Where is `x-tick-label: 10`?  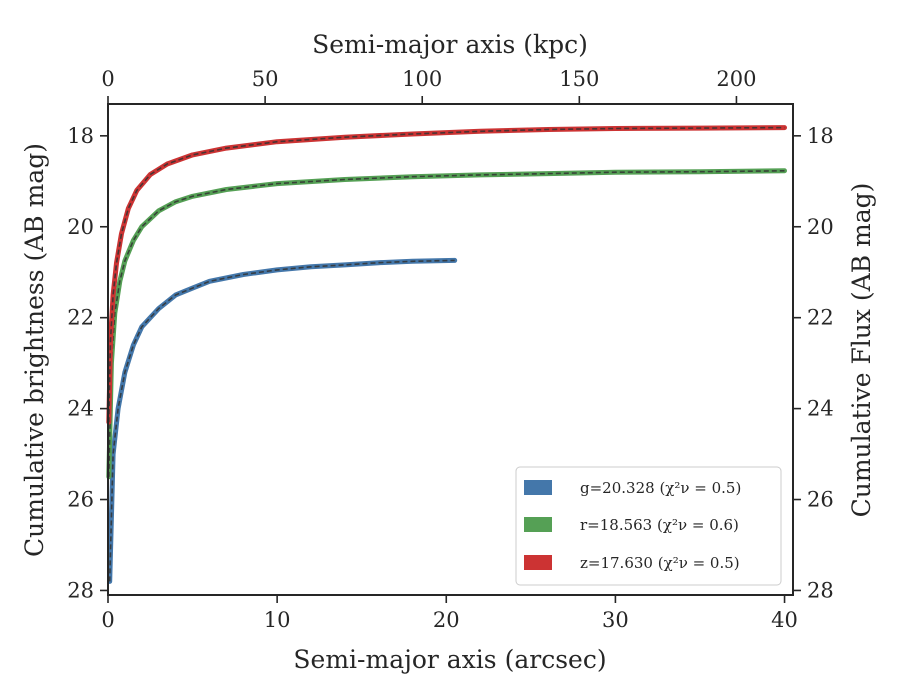
x-tick-label: 10 is located at coordinates (277, 620).